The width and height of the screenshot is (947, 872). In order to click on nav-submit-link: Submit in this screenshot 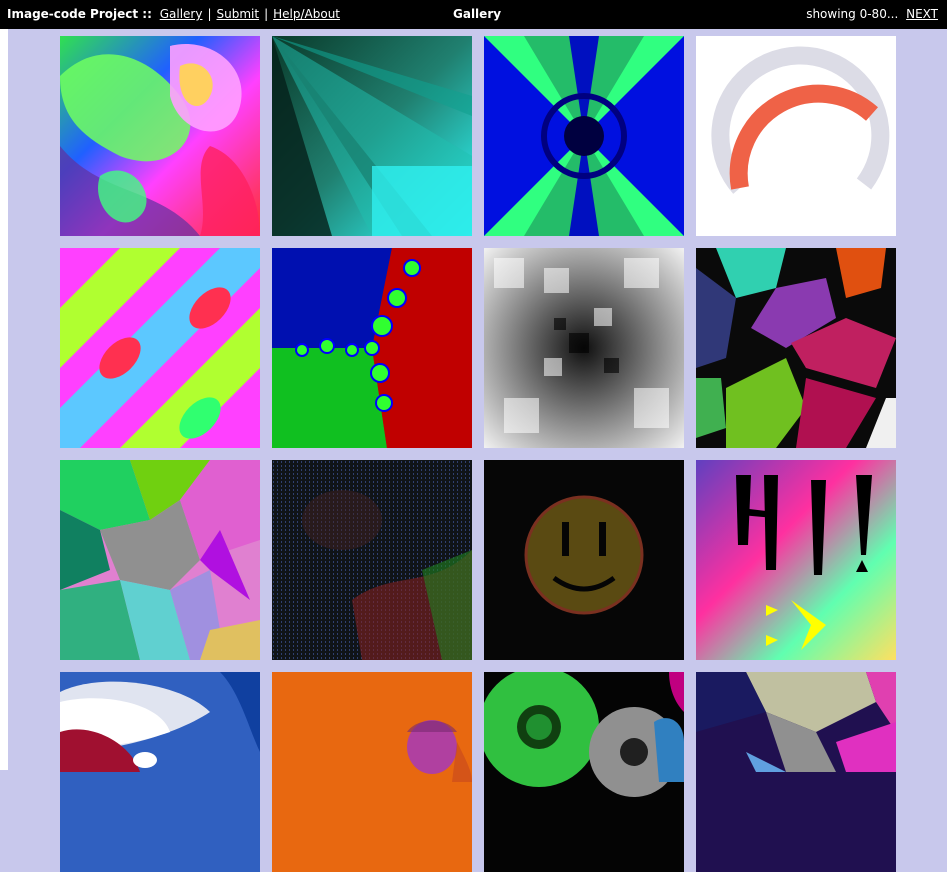, I will do `click(238, 14)`.